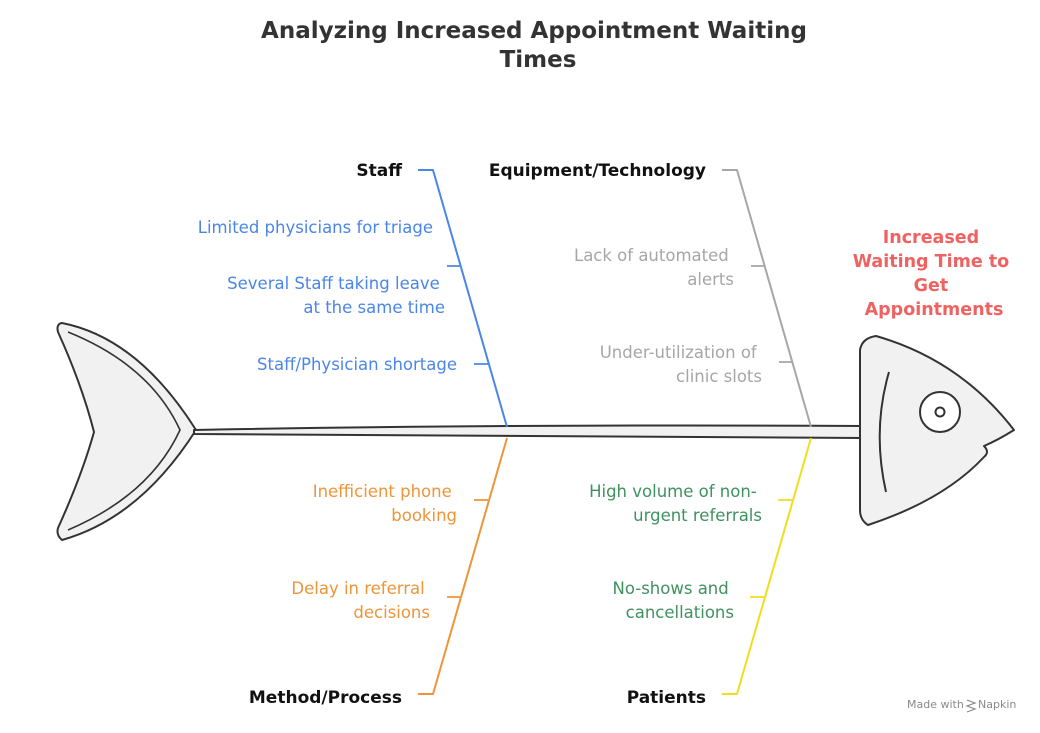  Describe the element at coordinates (467, 548) in the screenshot. I see `tick-method` at that location.